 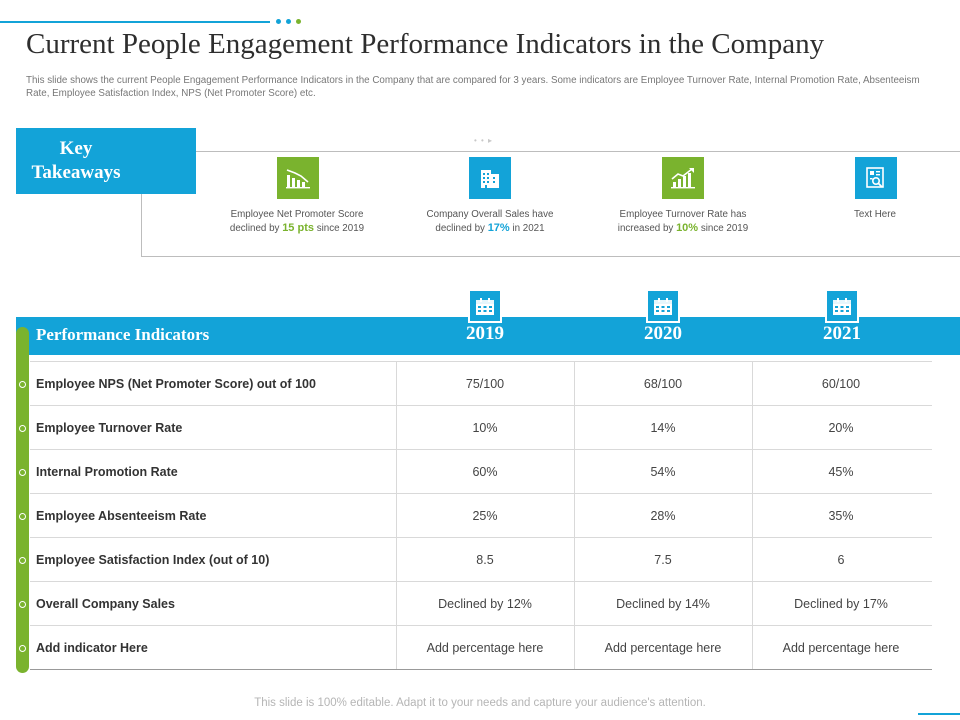 I want to click on header-accent-line, so click(x=135, y=22).